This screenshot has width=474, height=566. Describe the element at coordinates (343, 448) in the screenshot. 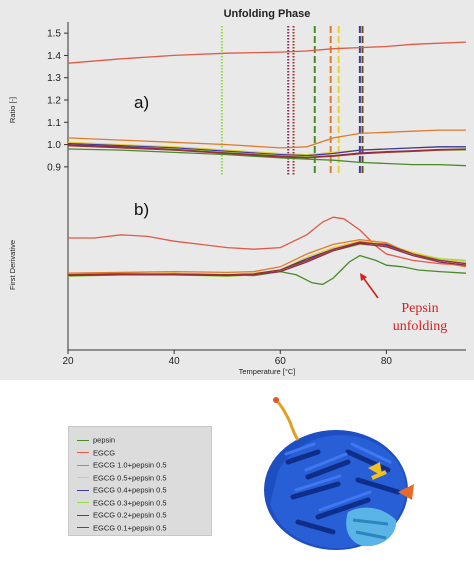

I see `protein-ribbon-termini` at that location.